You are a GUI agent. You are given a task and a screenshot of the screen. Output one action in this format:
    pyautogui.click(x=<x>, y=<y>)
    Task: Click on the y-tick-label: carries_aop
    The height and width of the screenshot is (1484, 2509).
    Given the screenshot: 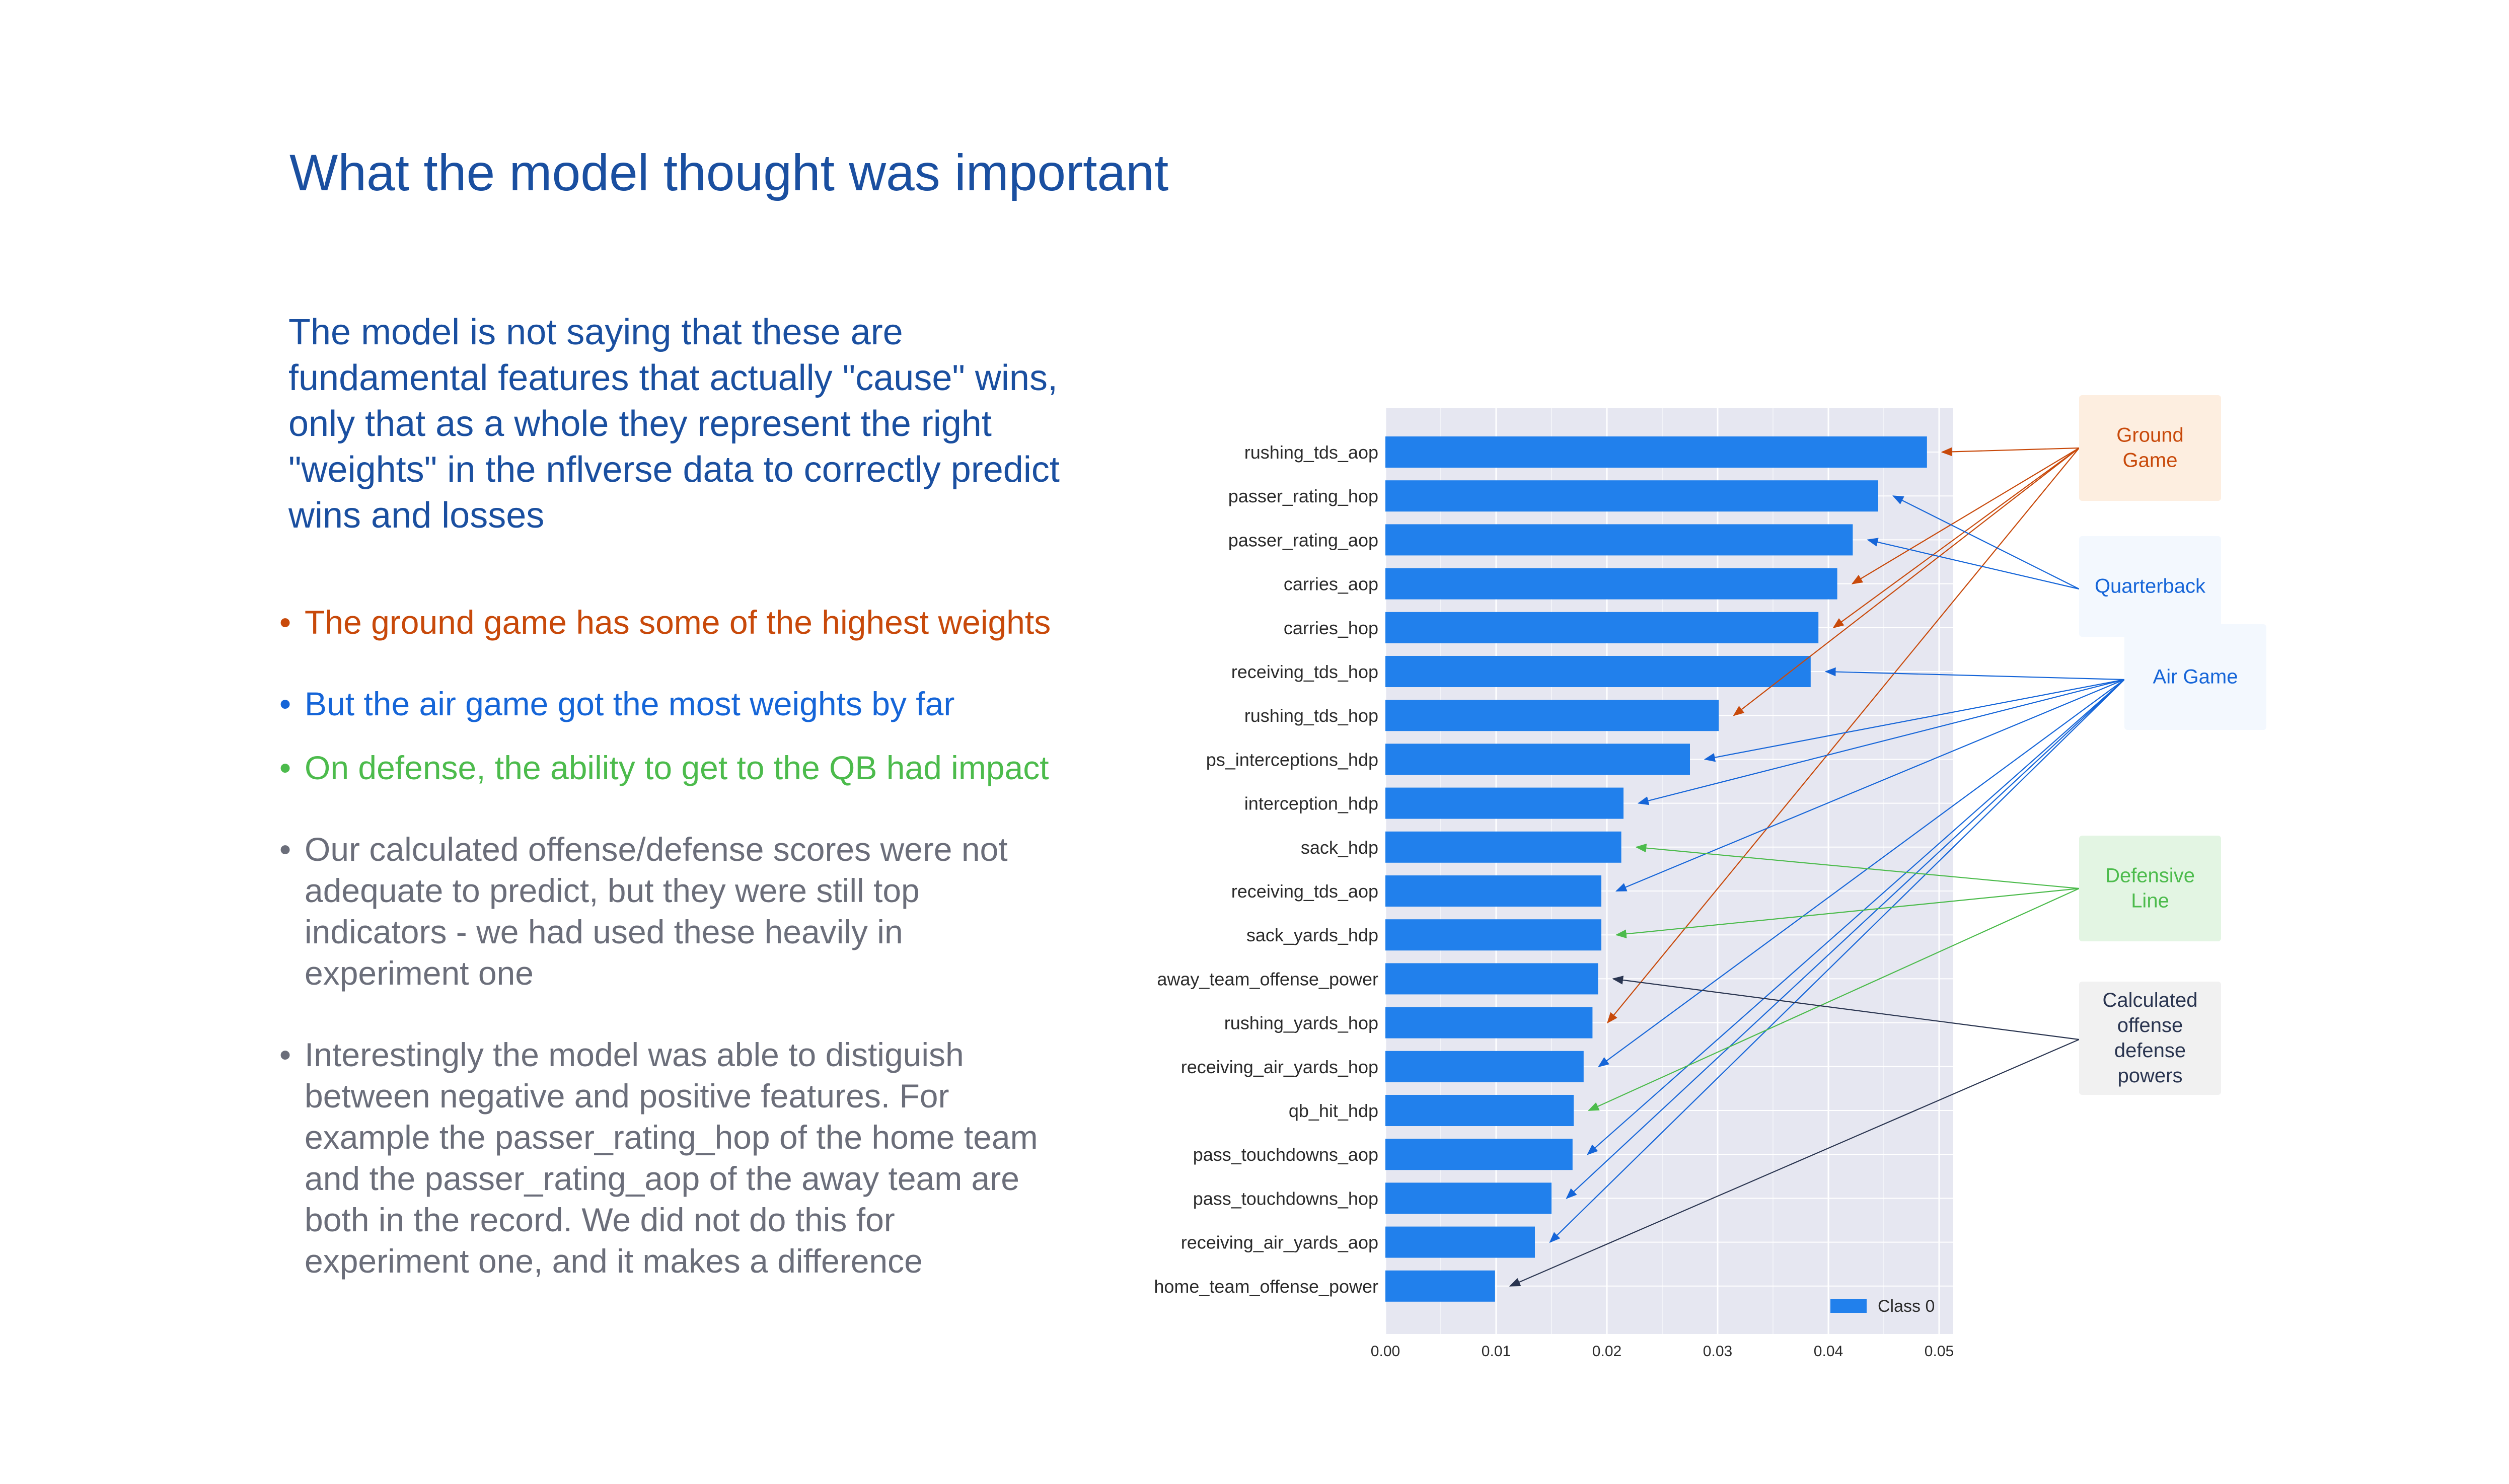 What is the action you would take?
    pyautogui.click(x=1331, y=585)
    